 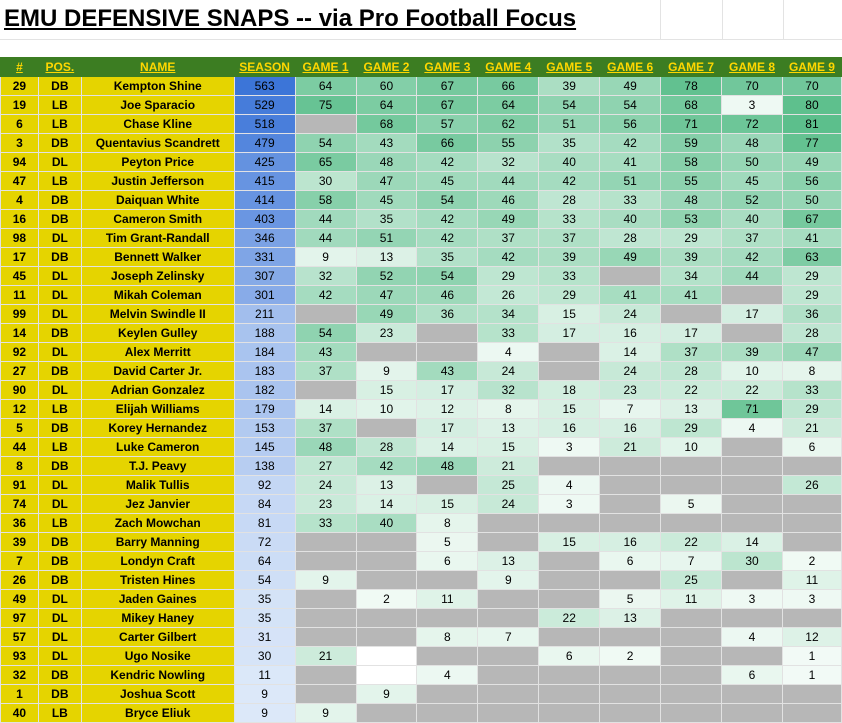 I want to click on game-snaps: 40, so click(x=569, y=162).